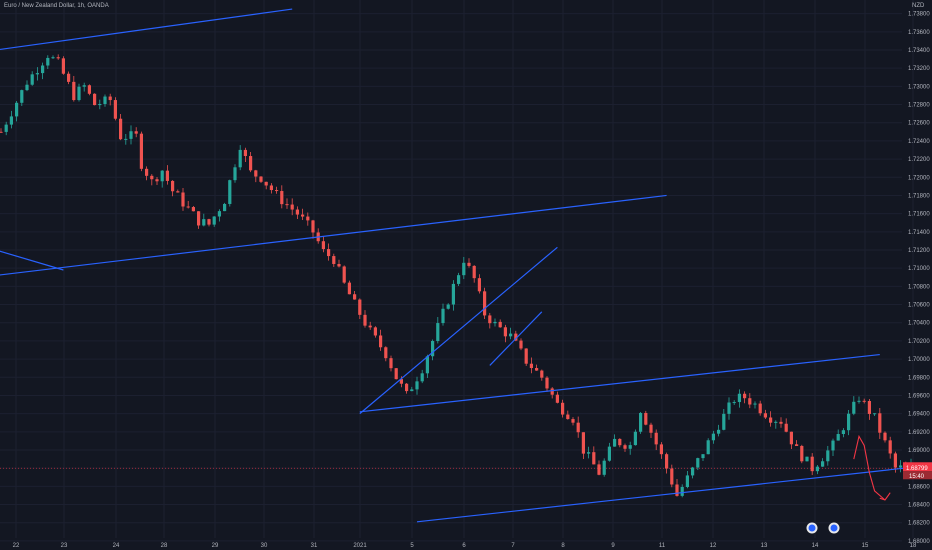  I want to click on y-tick-label: 1.69200, so click(919, 433).